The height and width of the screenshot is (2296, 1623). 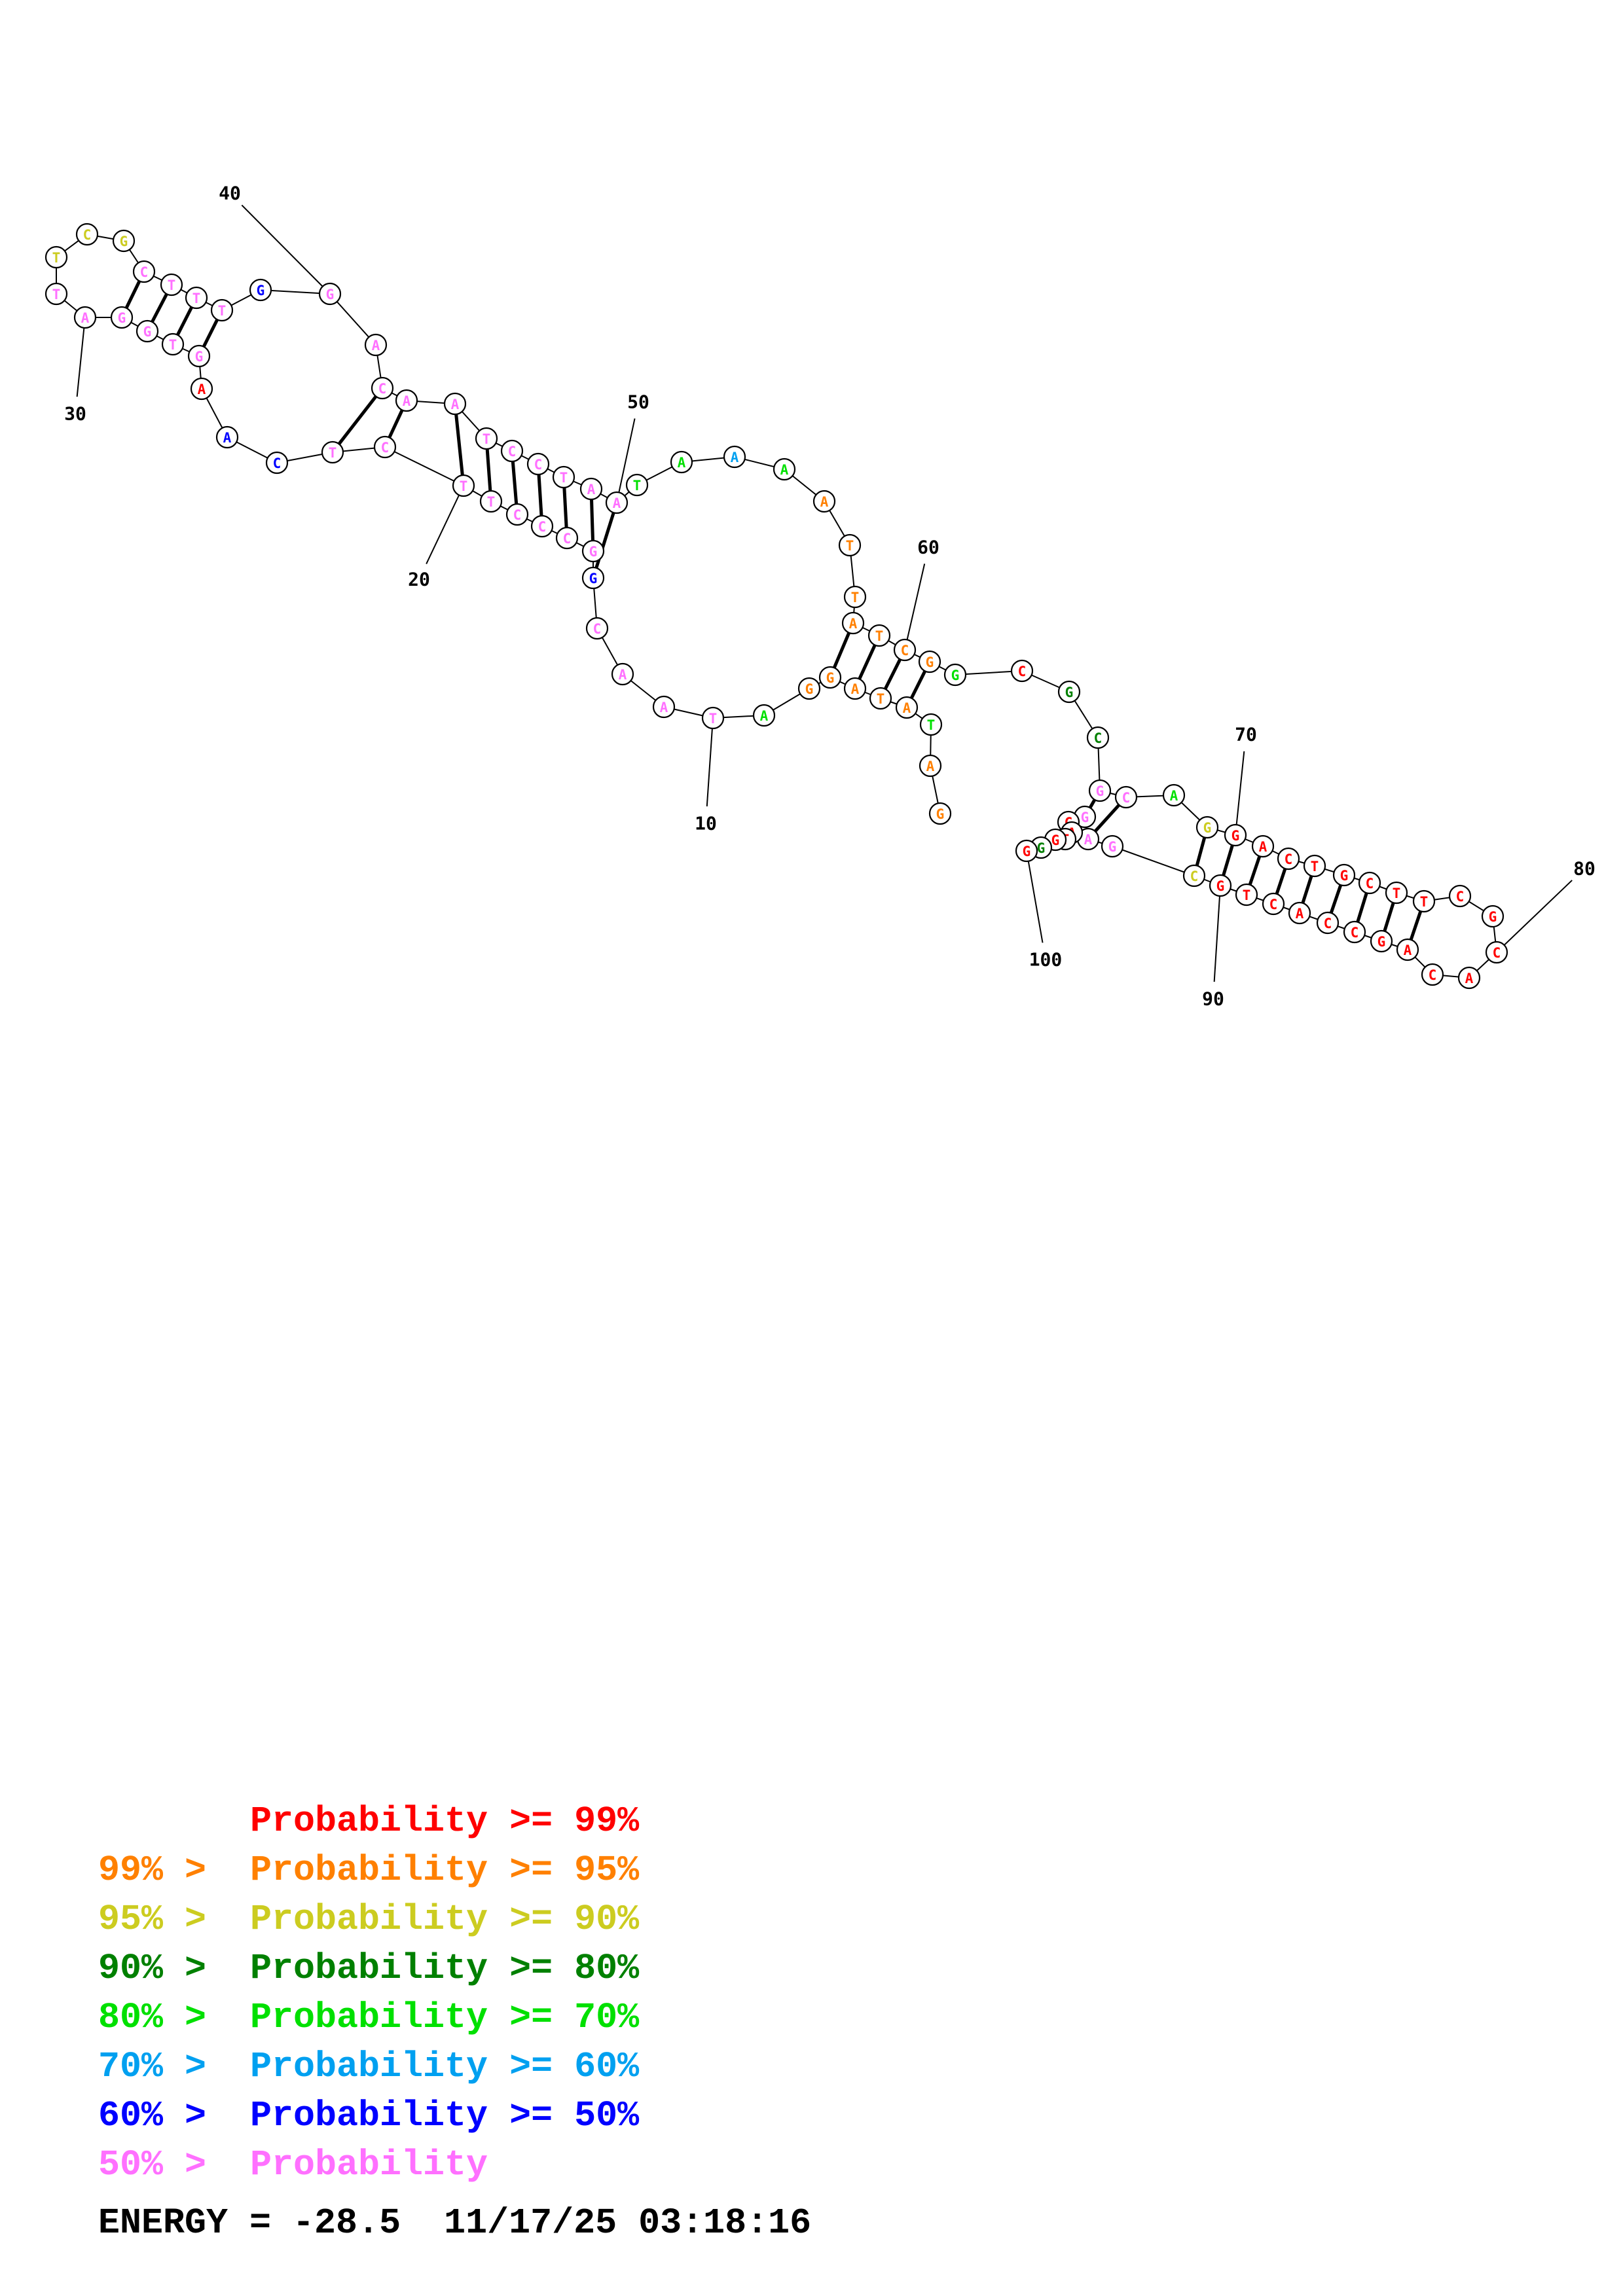 What do you see at coordinates (445, 2115) in the screenshot?
I see `legend-label: Probability >= 50%` at bounding box center [445, 2115].